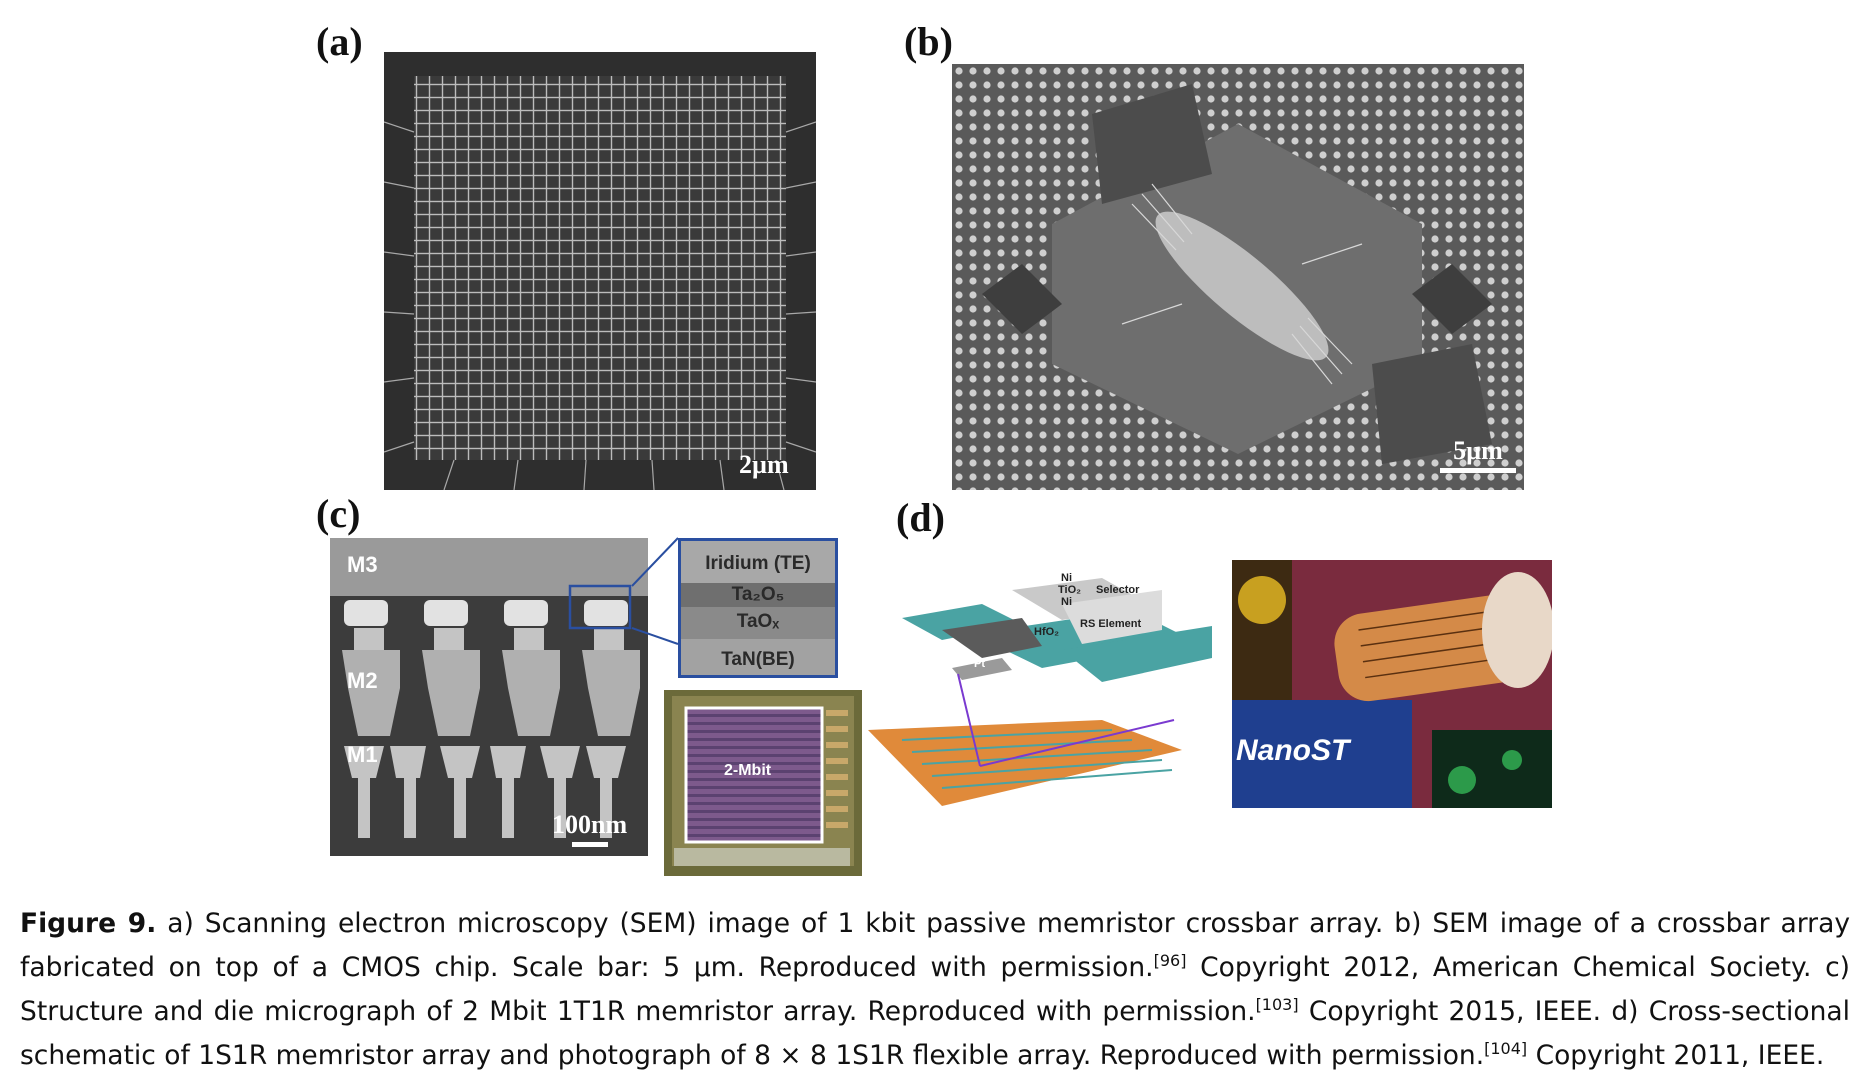 The image size is (1864, 1073). I want to click on taox-layer, so click(758, 623).